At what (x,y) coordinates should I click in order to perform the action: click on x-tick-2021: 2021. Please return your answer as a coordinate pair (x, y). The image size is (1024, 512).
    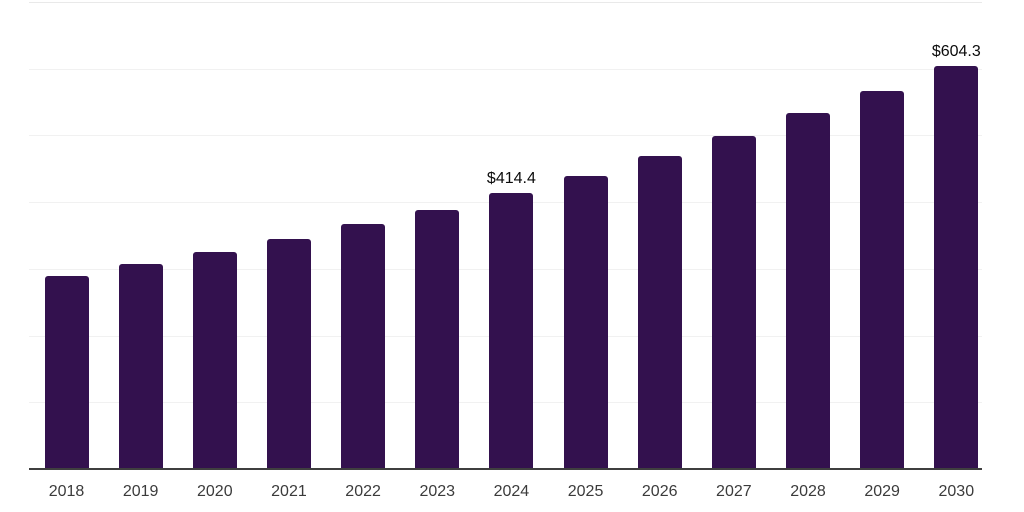
    Looking at the image, I should click on (289, 491).